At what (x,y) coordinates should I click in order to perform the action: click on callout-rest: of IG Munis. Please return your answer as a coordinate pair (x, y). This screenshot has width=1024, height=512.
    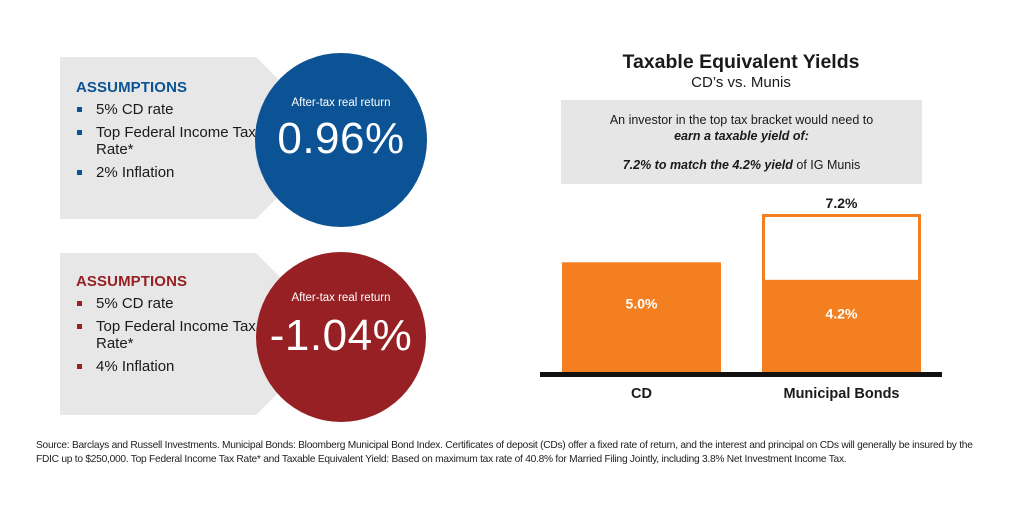
    Looking at the image, I should click on (826, 165).